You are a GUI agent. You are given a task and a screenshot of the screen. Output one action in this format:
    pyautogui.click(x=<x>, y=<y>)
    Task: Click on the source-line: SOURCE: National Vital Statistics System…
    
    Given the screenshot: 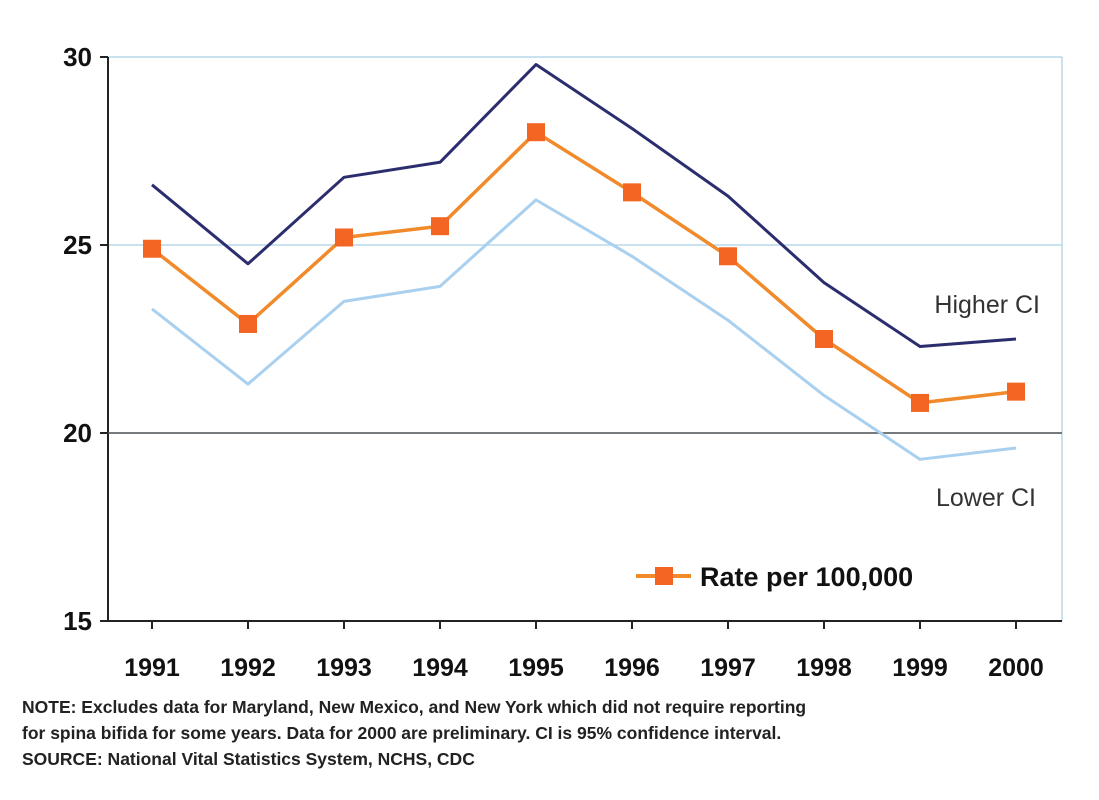 What is the action you would take?
    pyautogui.click(x=248, y=759)
    